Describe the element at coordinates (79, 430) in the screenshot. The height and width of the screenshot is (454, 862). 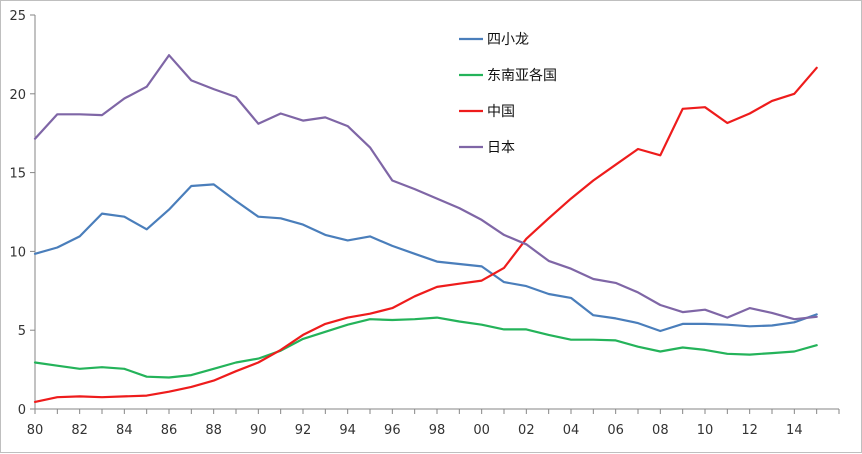
I see `x-tick-label: 82` at that location.